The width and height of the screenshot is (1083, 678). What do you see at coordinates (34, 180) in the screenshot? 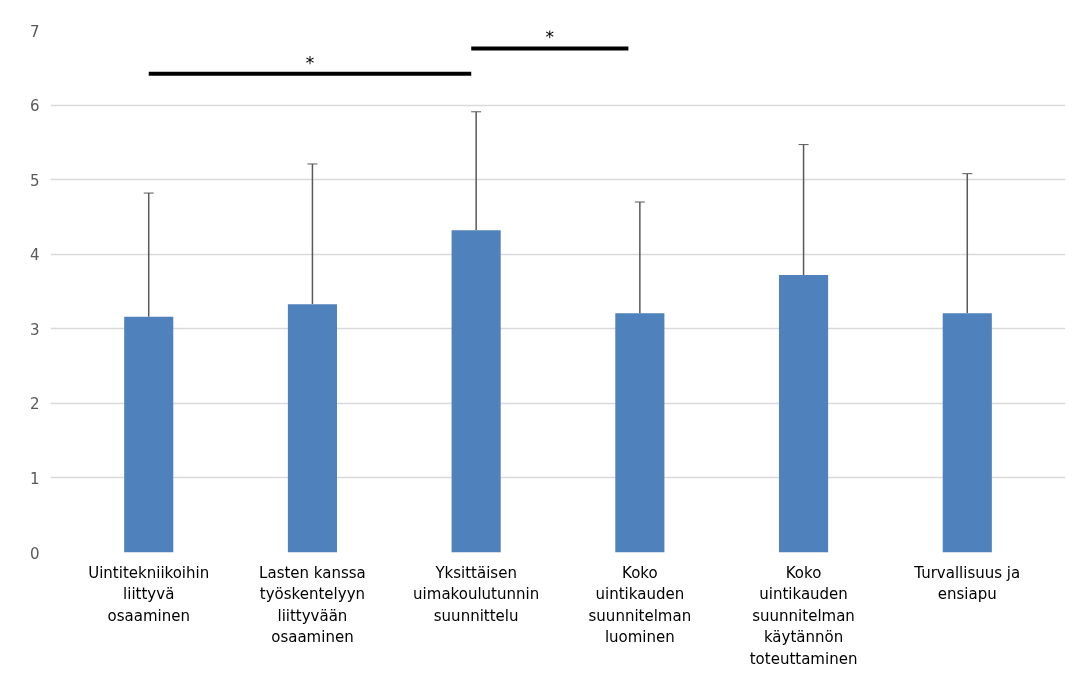
I see `y-tick-label: 5` at bounding box center [34, 180].